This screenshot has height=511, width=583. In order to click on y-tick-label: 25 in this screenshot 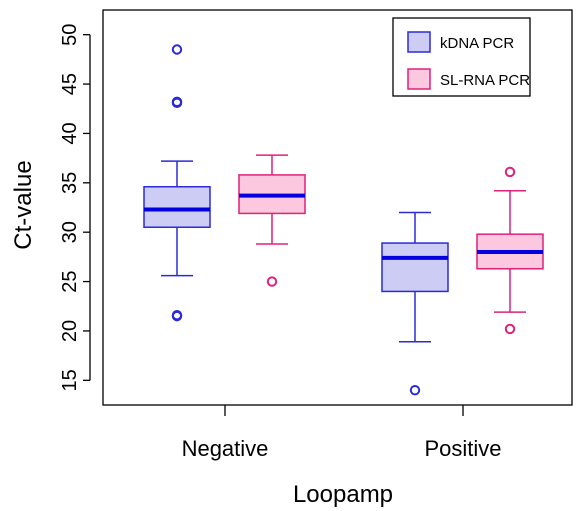, I will do `click(70, 281)`.